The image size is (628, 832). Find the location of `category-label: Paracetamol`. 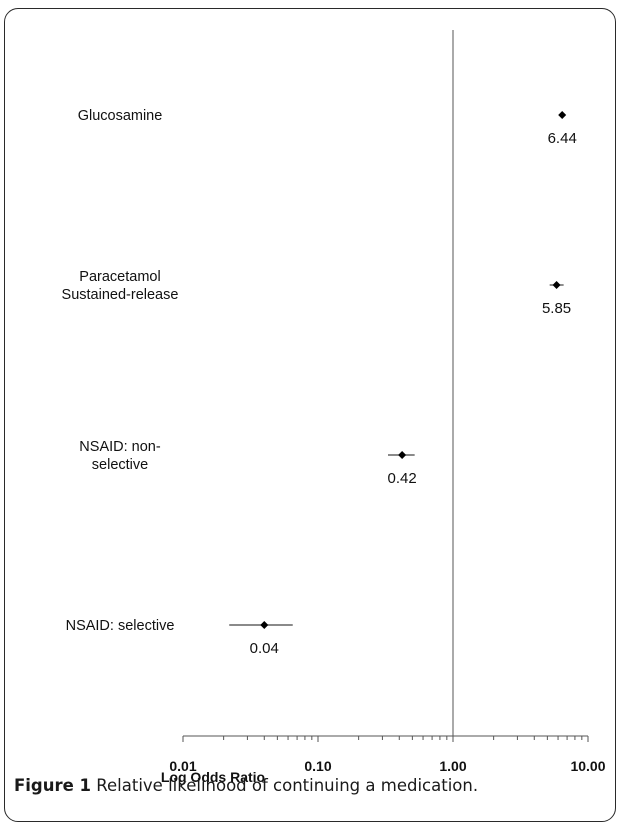

category-label: Paracetamol is located at coordinates (119, 277).